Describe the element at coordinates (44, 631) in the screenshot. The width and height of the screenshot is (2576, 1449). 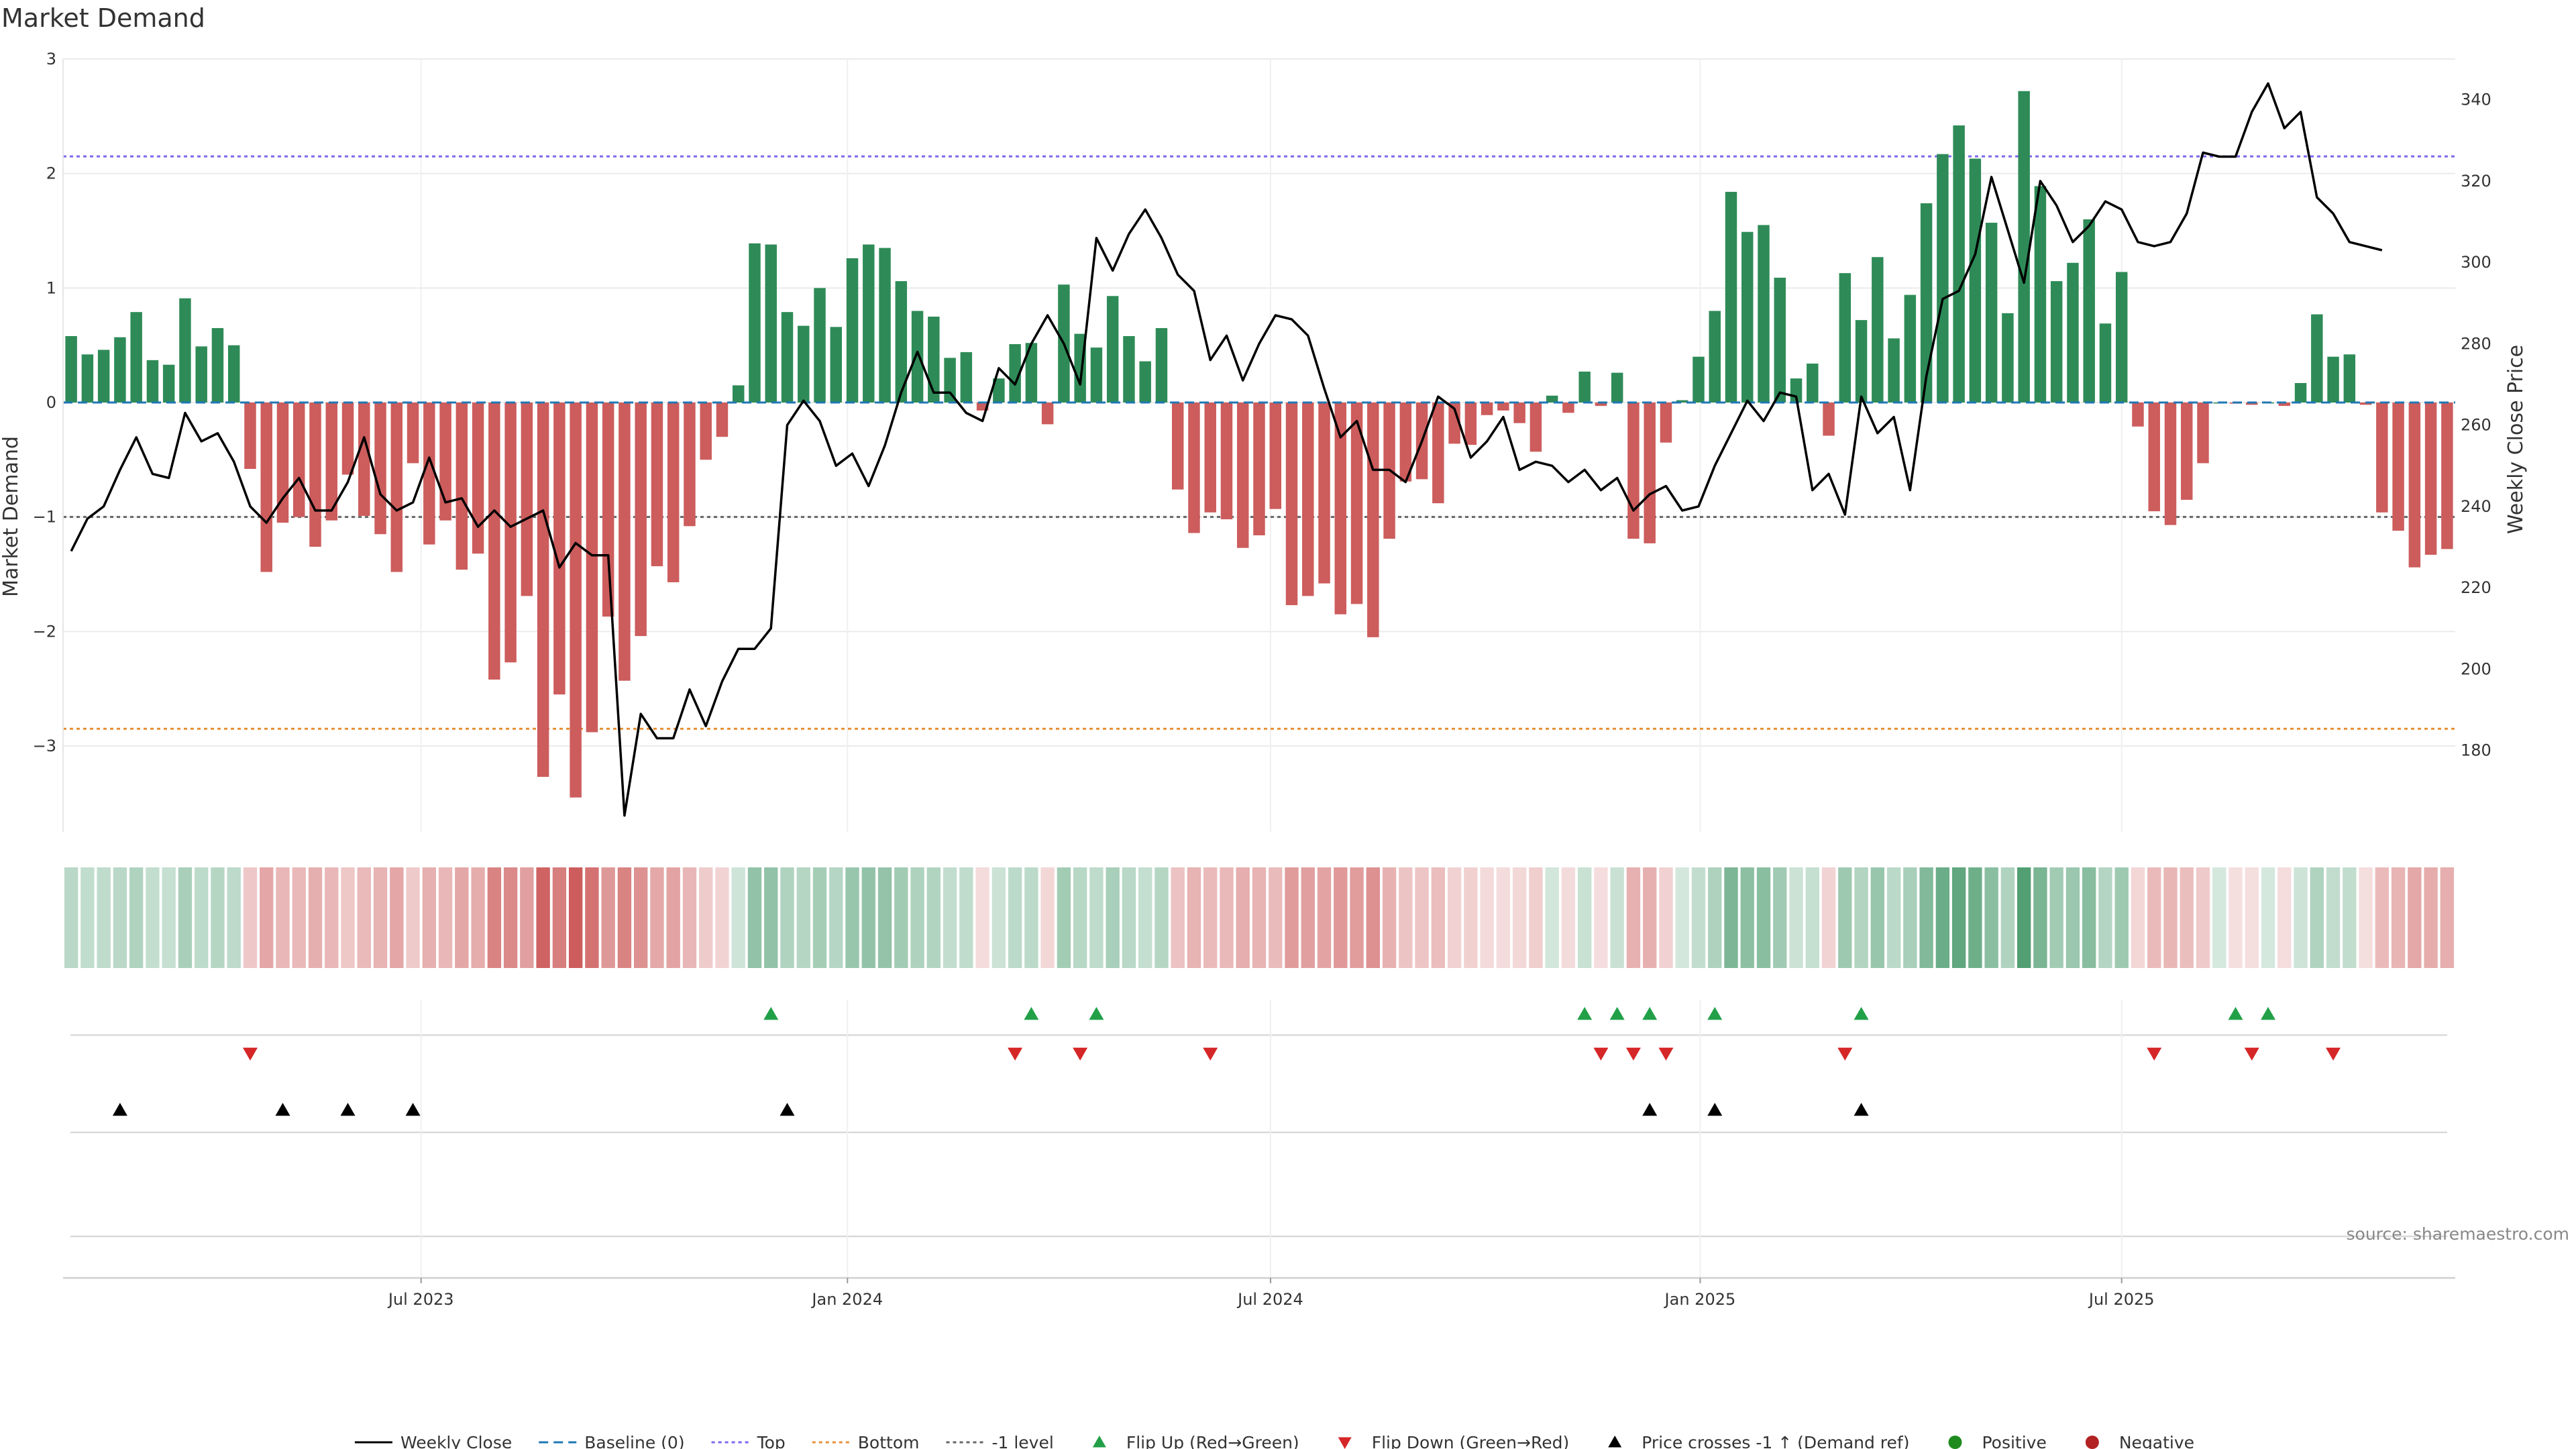
I see `y-left-tick-label: −2` at that location.